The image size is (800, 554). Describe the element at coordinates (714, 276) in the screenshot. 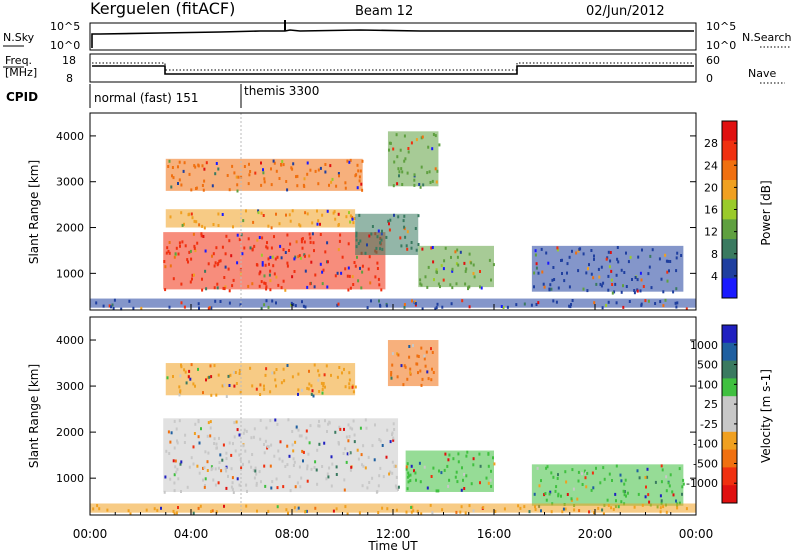

I see `colorbar-tick-label: 4` at that location.